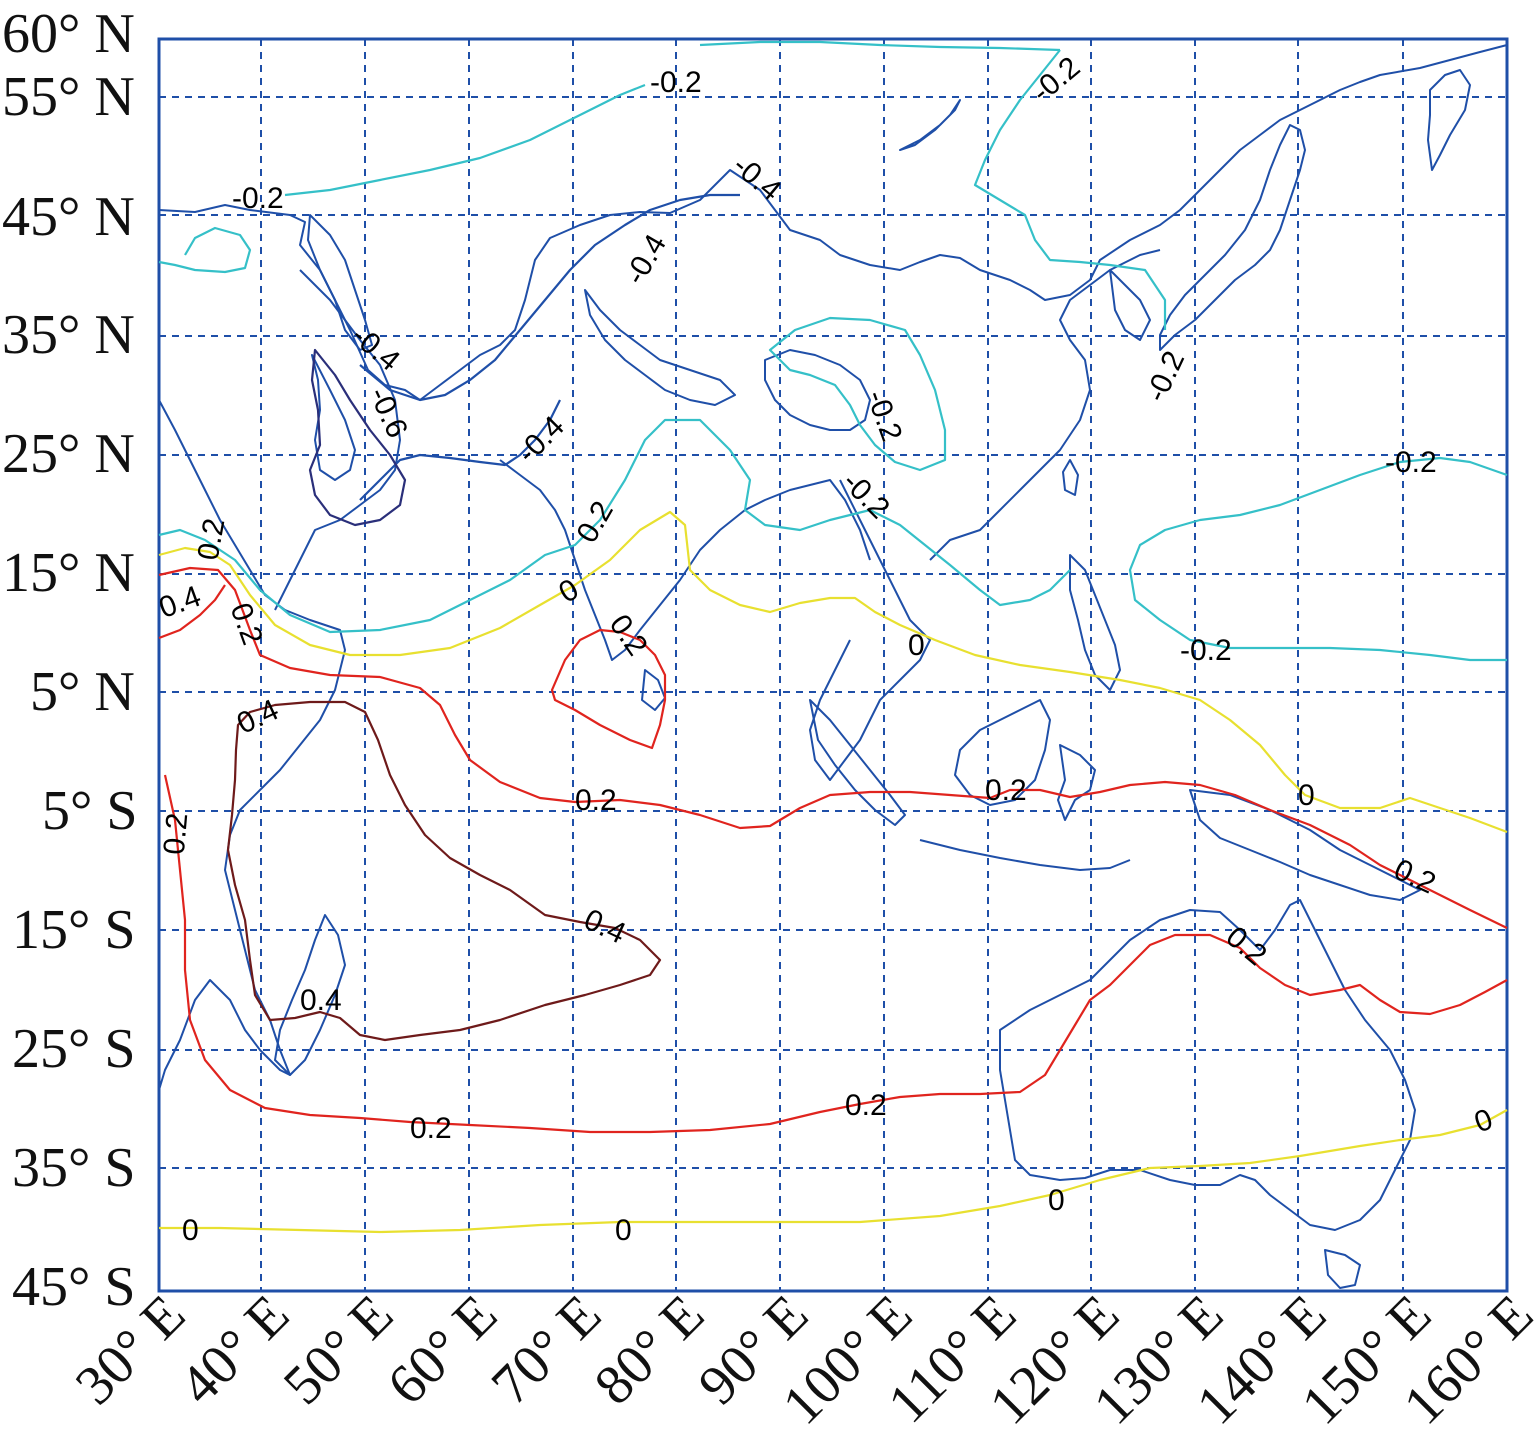 Image resolution: width=1536 pixels, height=1455 pixels. Describe the element at coordinates (234, 1349) in the screenshot. I see `lon-label-40e: 40° E` at that location.